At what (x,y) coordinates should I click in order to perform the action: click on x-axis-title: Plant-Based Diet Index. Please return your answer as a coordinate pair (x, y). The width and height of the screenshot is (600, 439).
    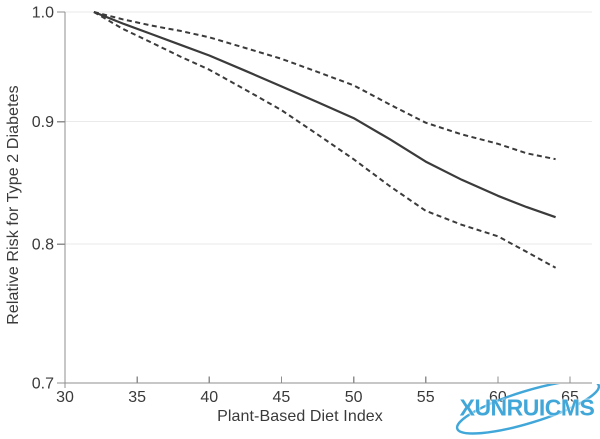
    Looking at the image, I should click on (300, 416).